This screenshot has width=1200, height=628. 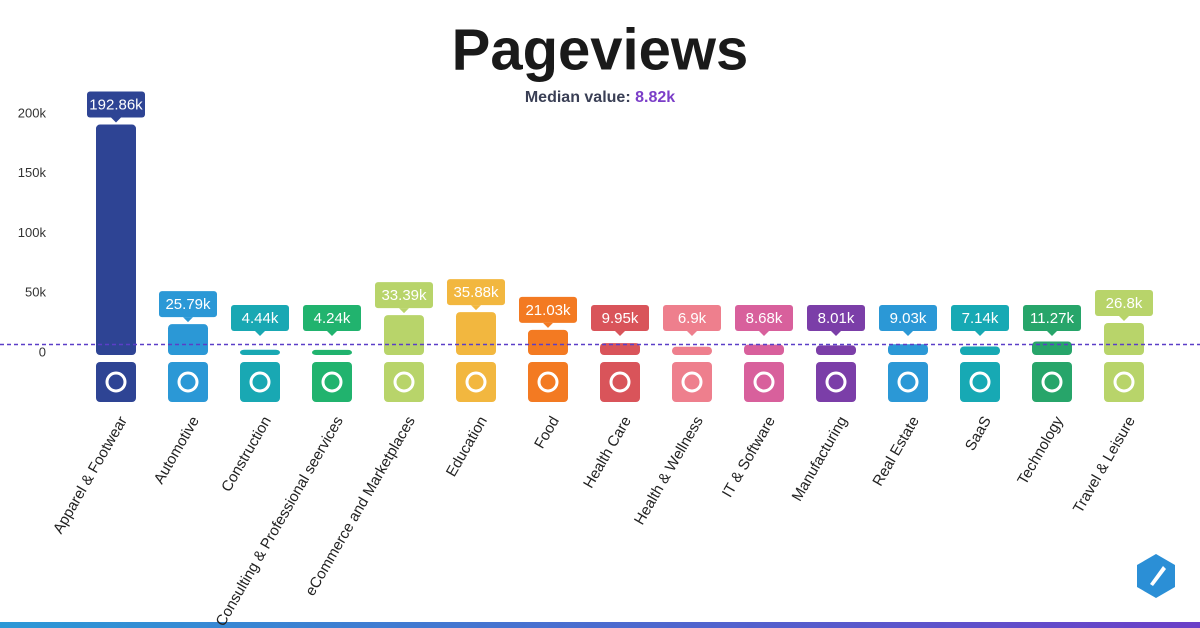 I want to click on value-label: 25.79k, so click(x=188, y=304).